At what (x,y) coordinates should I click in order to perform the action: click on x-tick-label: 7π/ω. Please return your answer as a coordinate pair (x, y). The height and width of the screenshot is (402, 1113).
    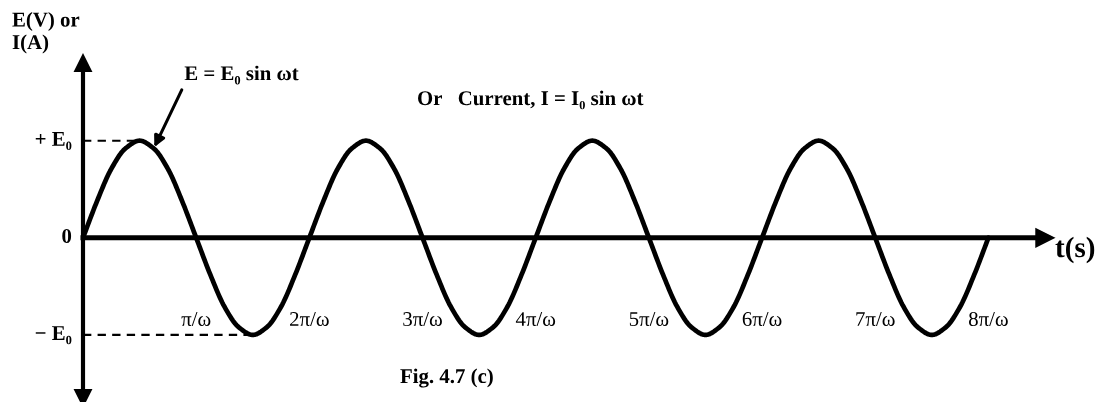
    Looking at the image, I should click on (875, 319).